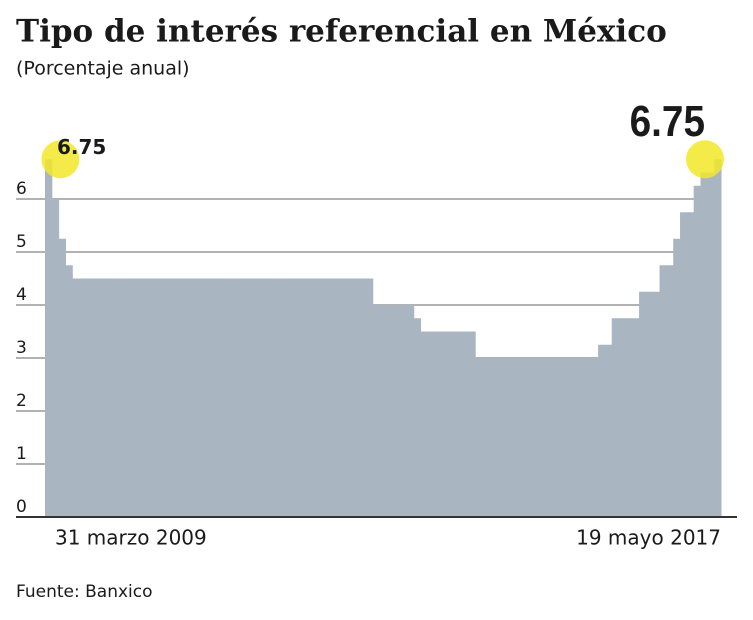 Image resolution: width=753 pixels, height=620 pixels. I want to click on y-tick-label: 4, so click(21, 295).